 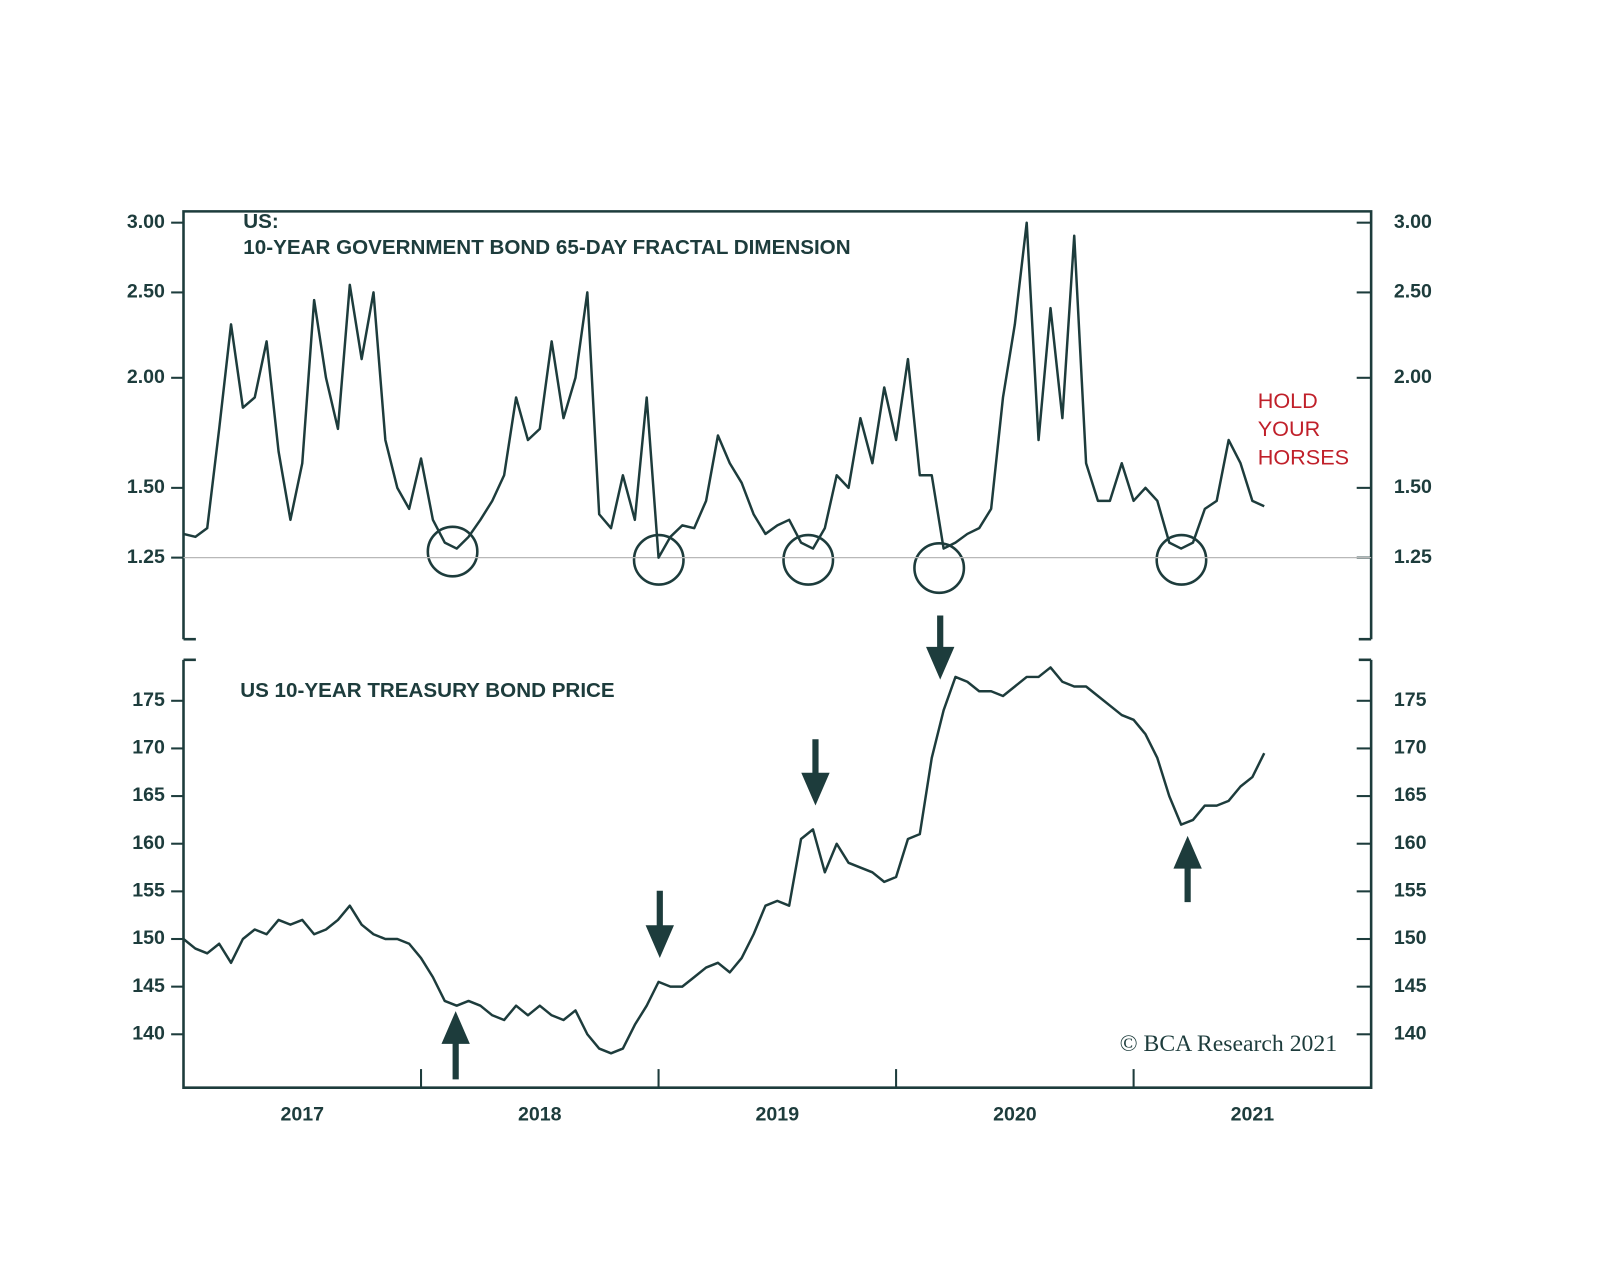 I want to click on x-tick-label: 2017, so click(x=302, y=1115).